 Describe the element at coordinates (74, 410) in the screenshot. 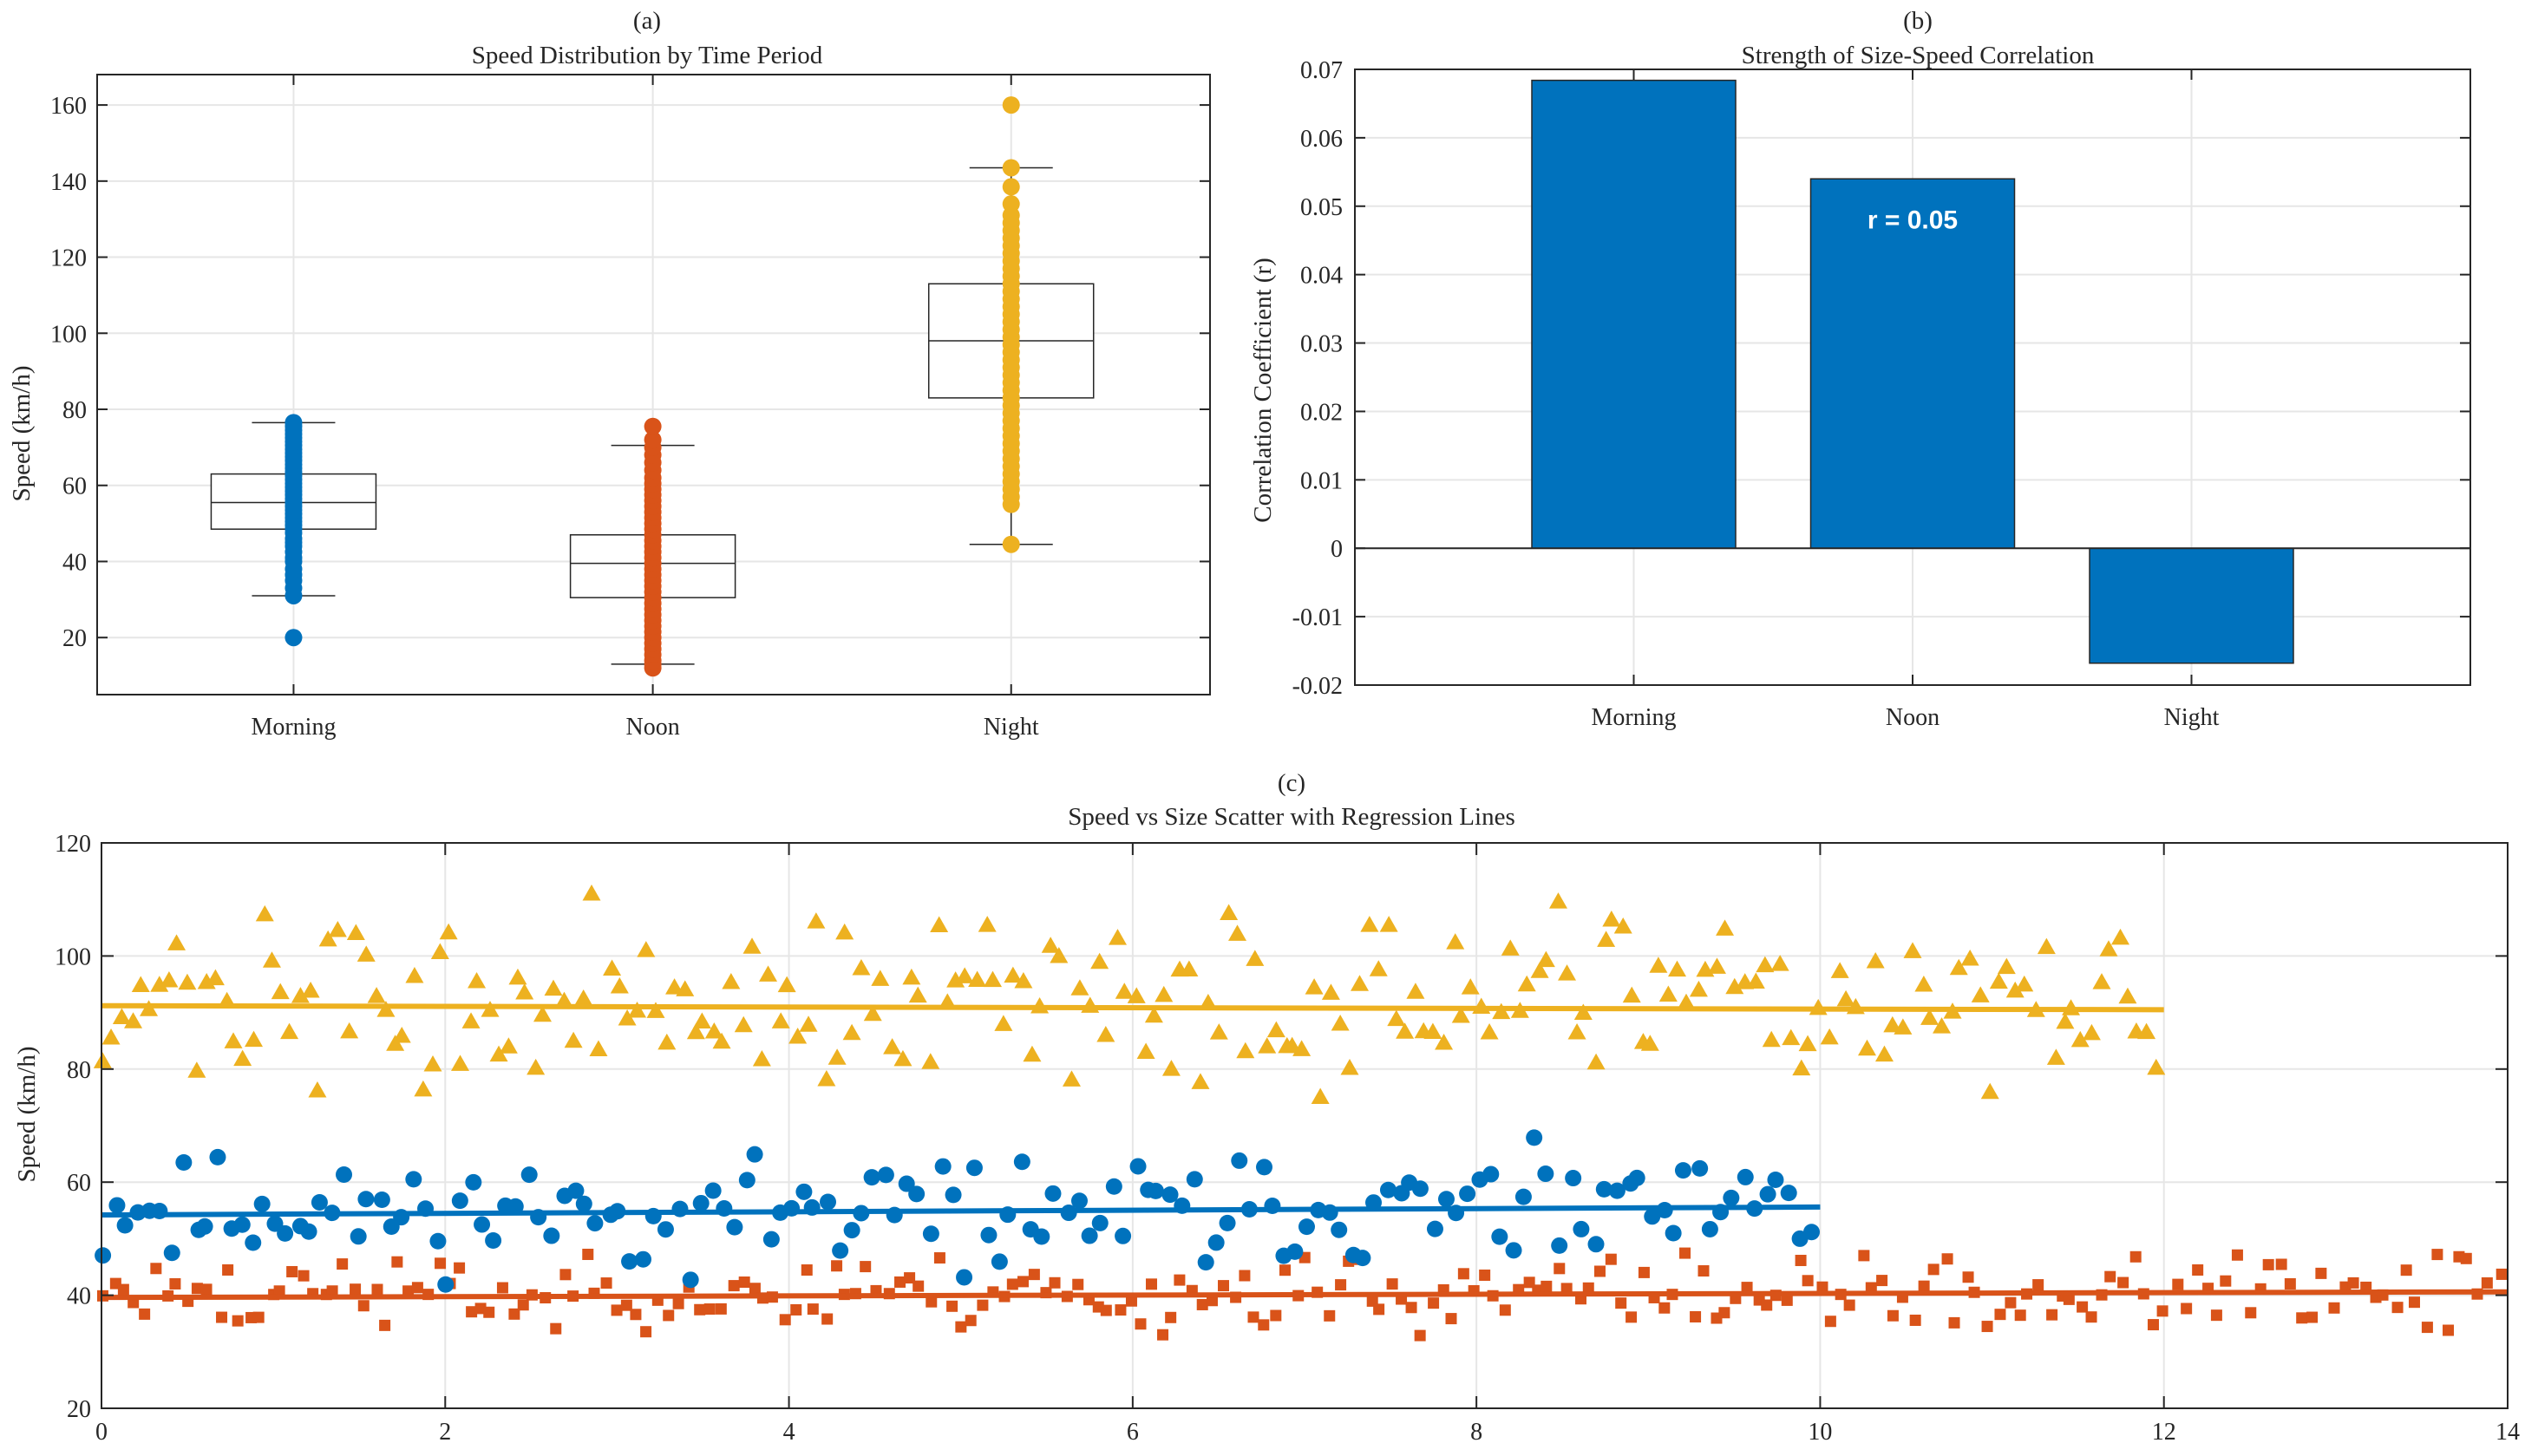

I see `panel-a-y-tick-label: 80` at that location.